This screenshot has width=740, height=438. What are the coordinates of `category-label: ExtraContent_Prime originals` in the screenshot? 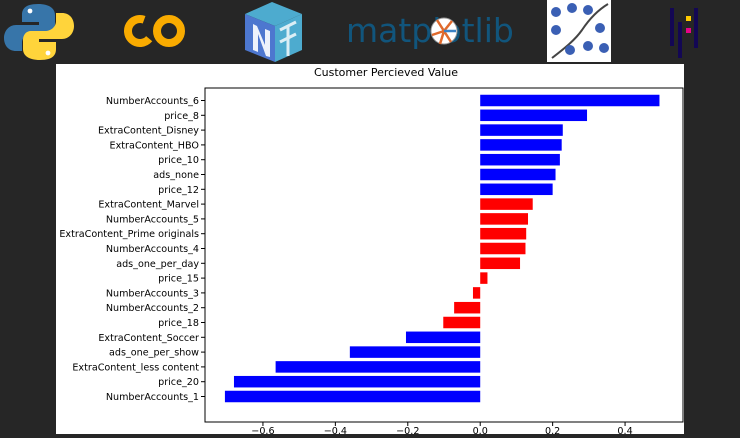 It's located at (129, 234).